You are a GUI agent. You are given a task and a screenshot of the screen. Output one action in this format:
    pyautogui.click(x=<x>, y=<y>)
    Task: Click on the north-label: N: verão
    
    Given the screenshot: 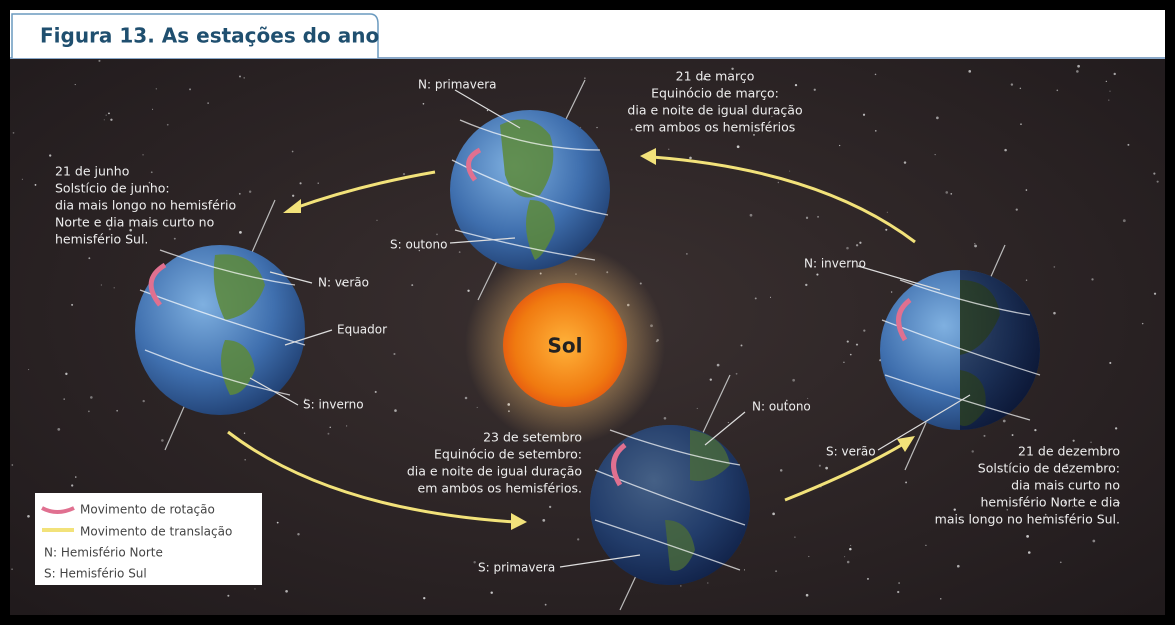 What is the action you would take?
    pyautogui.click(x=343, y=283)
    